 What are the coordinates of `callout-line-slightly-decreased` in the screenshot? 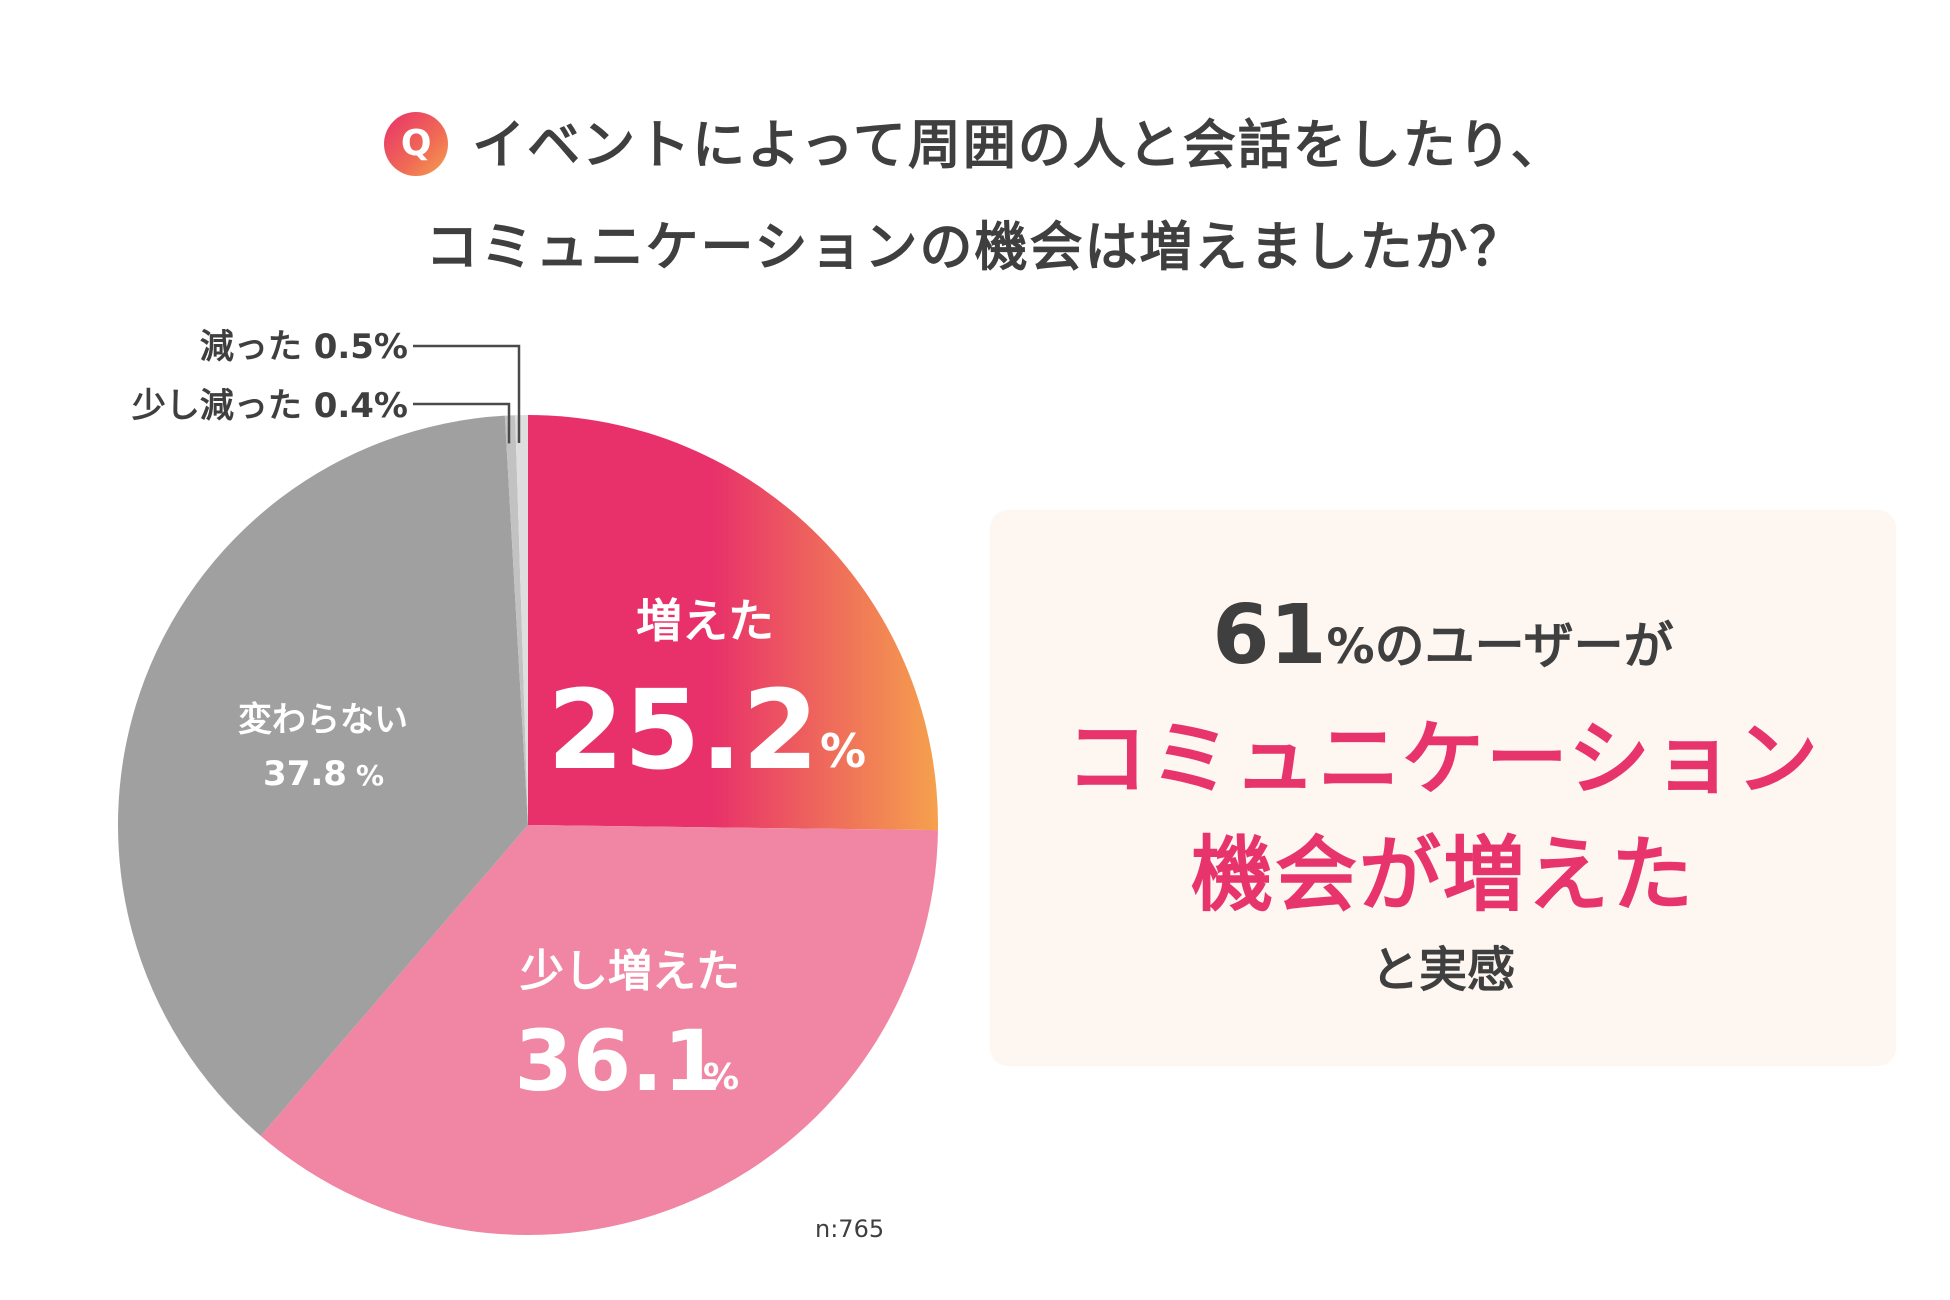 It's located at (462, 423).